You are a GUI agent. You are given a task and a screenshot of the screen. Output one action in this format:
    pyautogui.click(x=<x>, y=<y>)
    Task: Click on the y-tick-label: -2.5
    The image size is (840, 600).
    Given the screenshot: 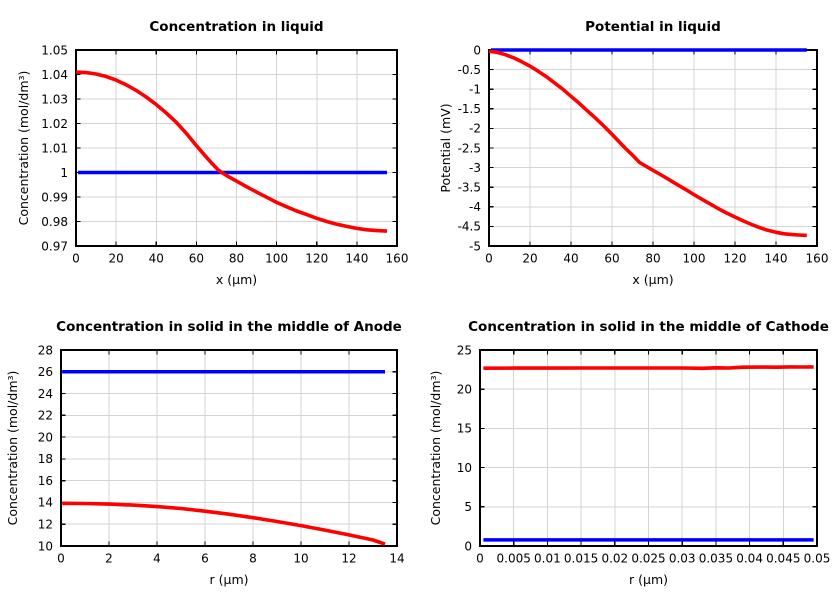 What is the action you would take?
    pyautogui.click(x=469, y=148)
    